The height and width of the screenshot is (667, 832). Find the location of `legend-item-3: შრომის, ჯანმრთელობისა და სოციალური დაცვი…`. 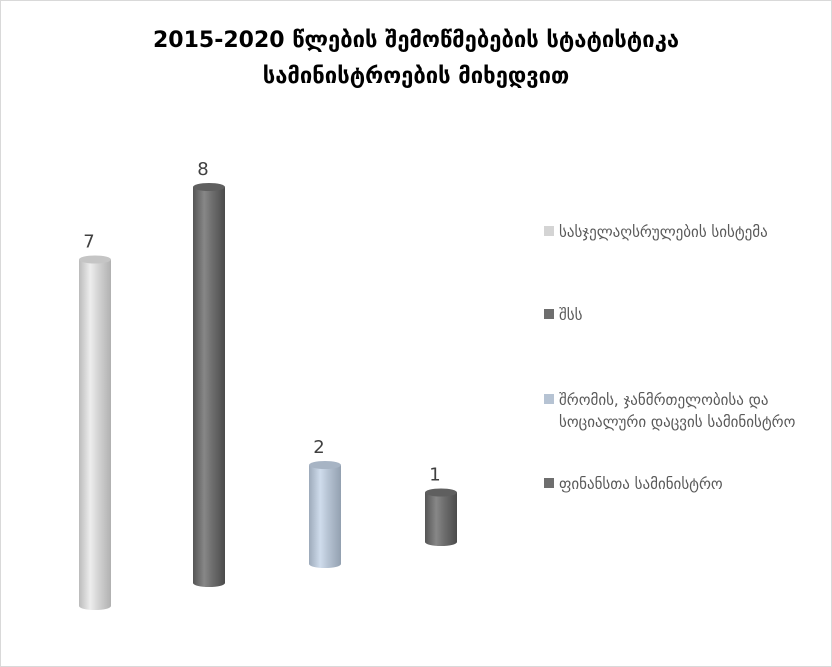

legend-item-3: შრომის, ჯანმრთელობისა და სოციალური დაცვი… is located at coordinates (676, 411).